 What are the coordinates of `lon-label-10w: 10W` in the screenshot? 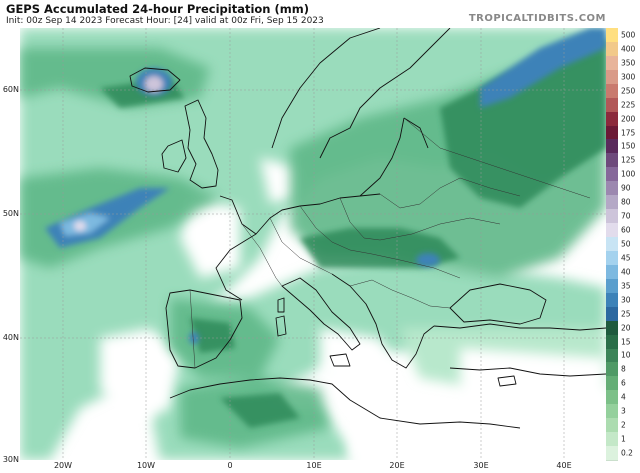 It's located at (146, 465).